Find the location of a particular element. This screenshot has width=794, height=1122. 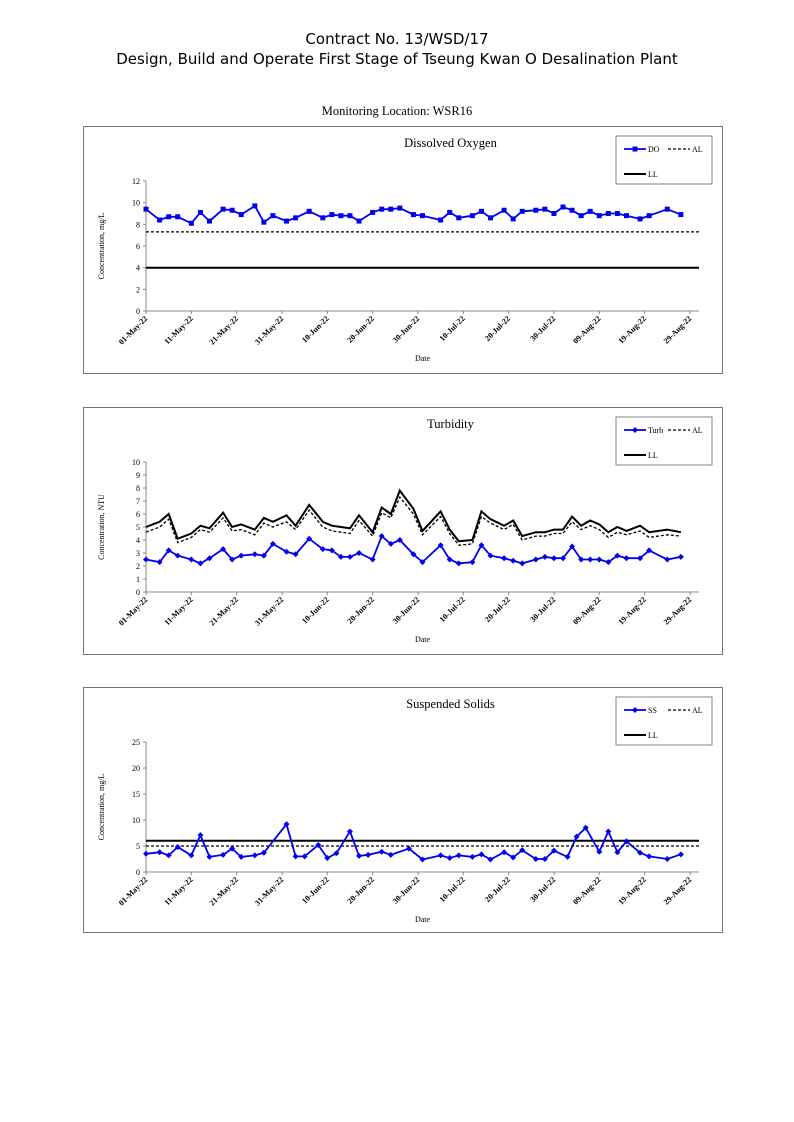

legend-ll-label: LL is located at coordinates (653, 735).